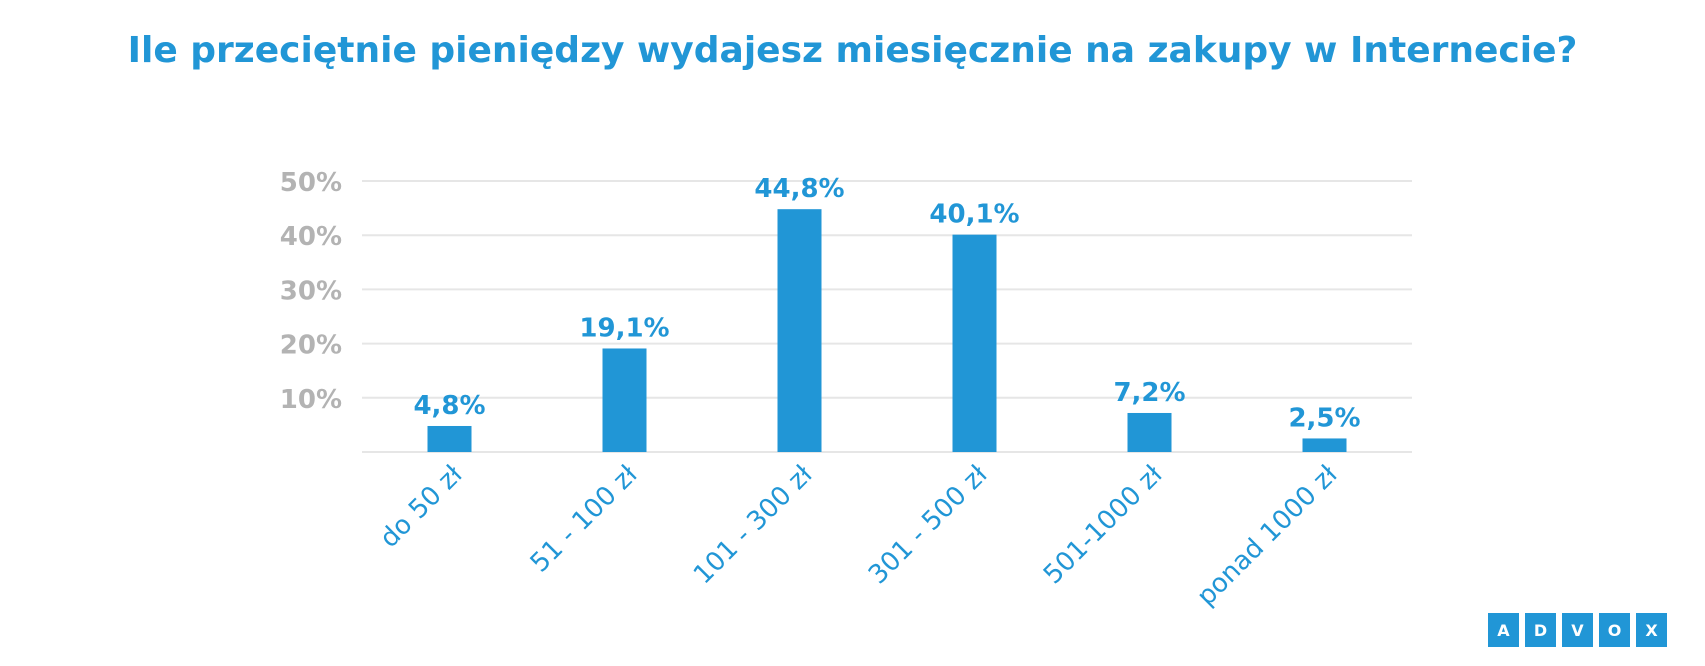 This screenshot has width=1705, height=666. What do you see at coordinates (1149, 393) in the screenshot?
I see `data-label: 7,2%` at bounding box center [1149, 393].